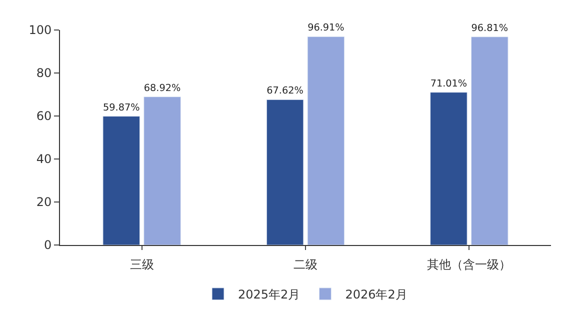 This screenshot has width=576, height=320. What do you see at coordinates (306, 264) in the screenshot?
I see `x-tick-label: 二级` at bounding box center [306, 264].